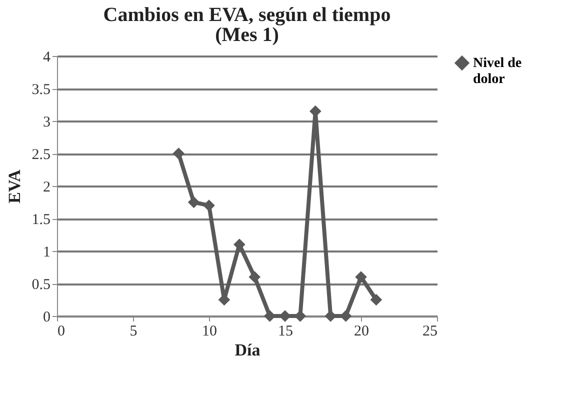  What do you see at coordinates (41, 220) in the screenshot?
I see `y-tick-label: 1.5` at bounding box center [41, 220].